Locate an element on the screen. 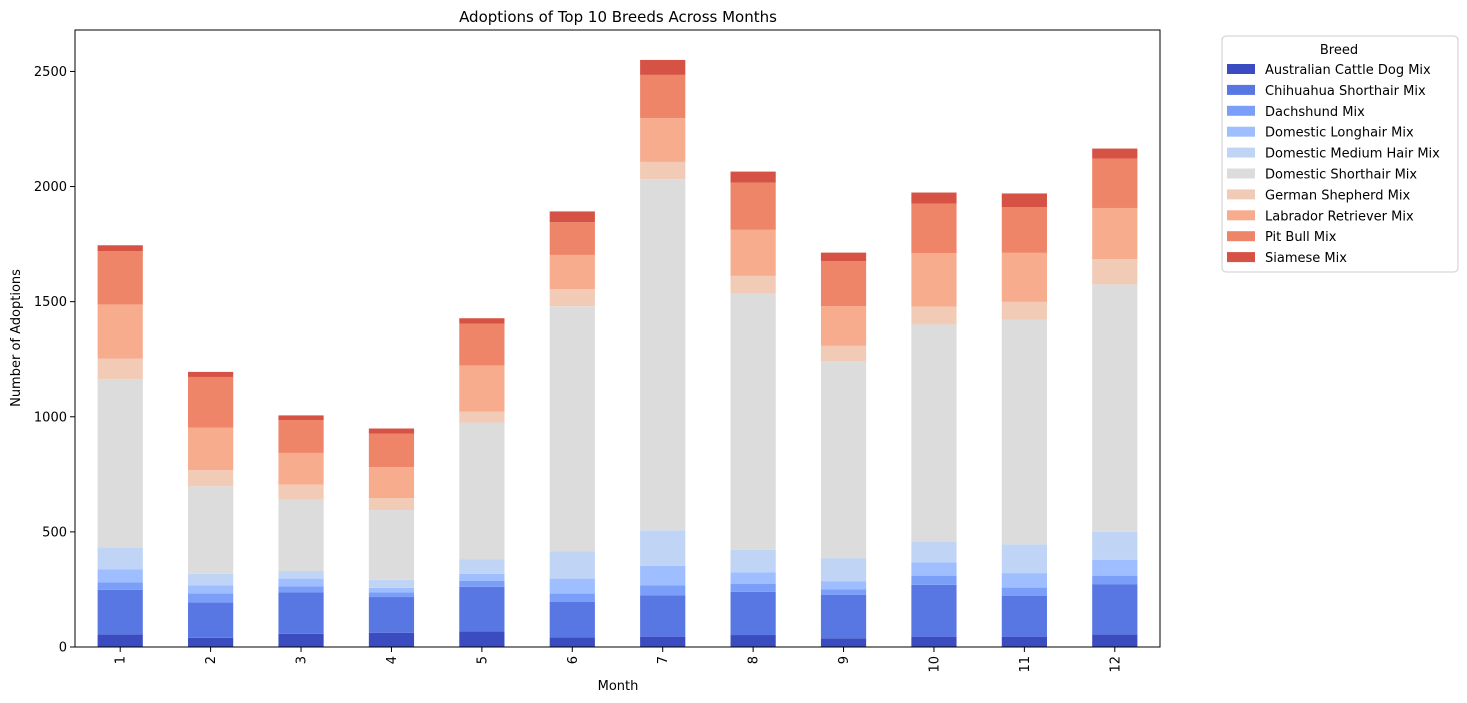 Image resolution: width=1467 pixels, height=703 pixels. y-tick-label: 2500 is located at coordinates (50, 72).